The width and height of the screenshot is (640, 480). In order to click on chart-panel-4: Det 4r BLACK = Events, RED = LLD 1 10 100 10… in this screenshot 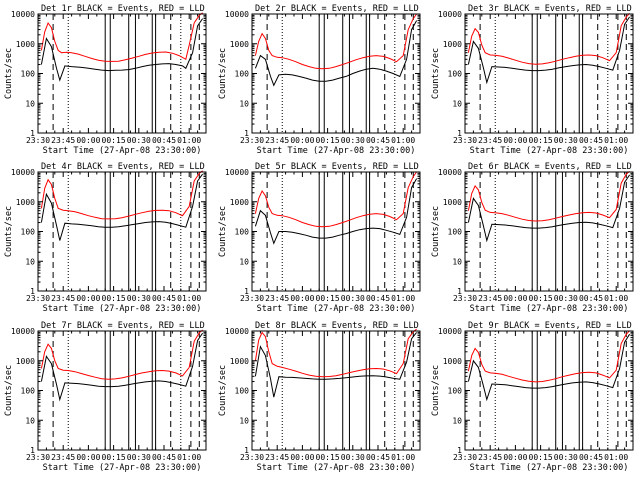, I will do `click(105, 238)`.